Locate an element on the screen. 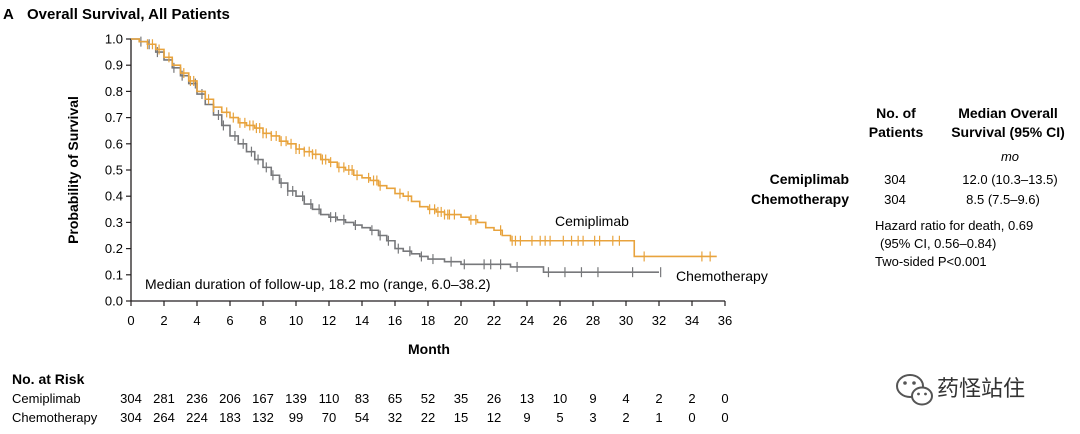 The image size is (1080, 434). x-tick-label: 16 is located at coordinates (395, 320).